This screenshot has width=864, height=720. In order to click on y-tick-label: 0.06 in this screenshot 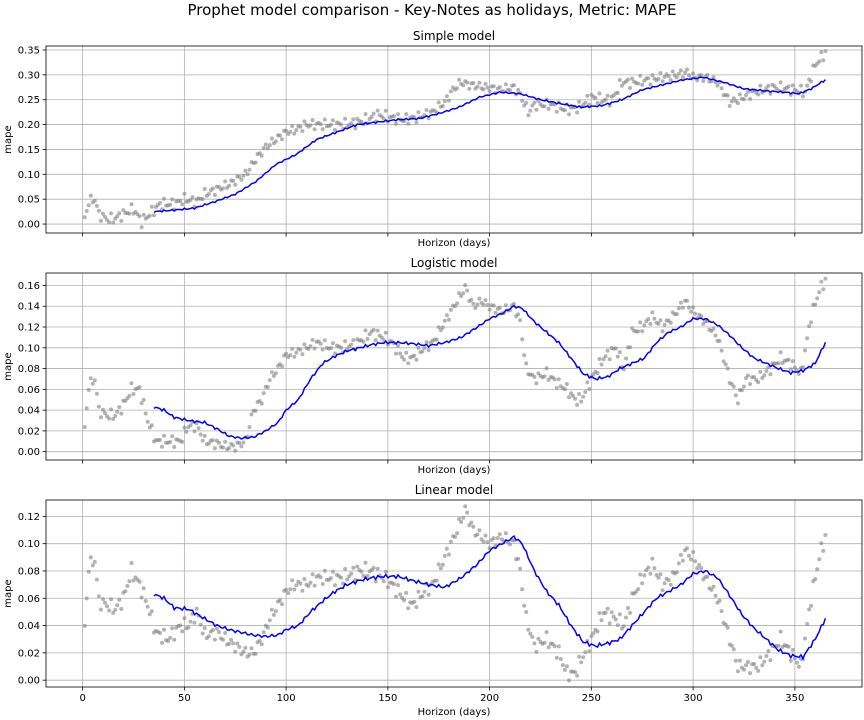, I will do `click(29, 599)`.